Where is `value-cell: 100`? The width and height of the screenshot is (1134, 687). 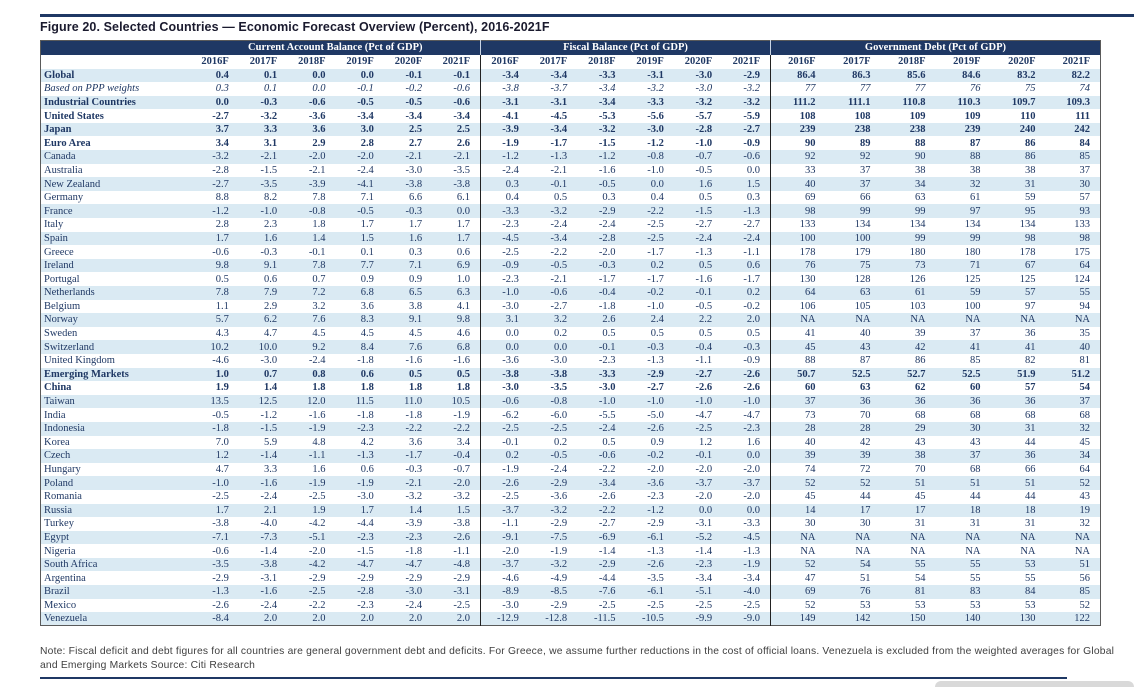 value-cell: 100 is located at coordinates (862, 238).